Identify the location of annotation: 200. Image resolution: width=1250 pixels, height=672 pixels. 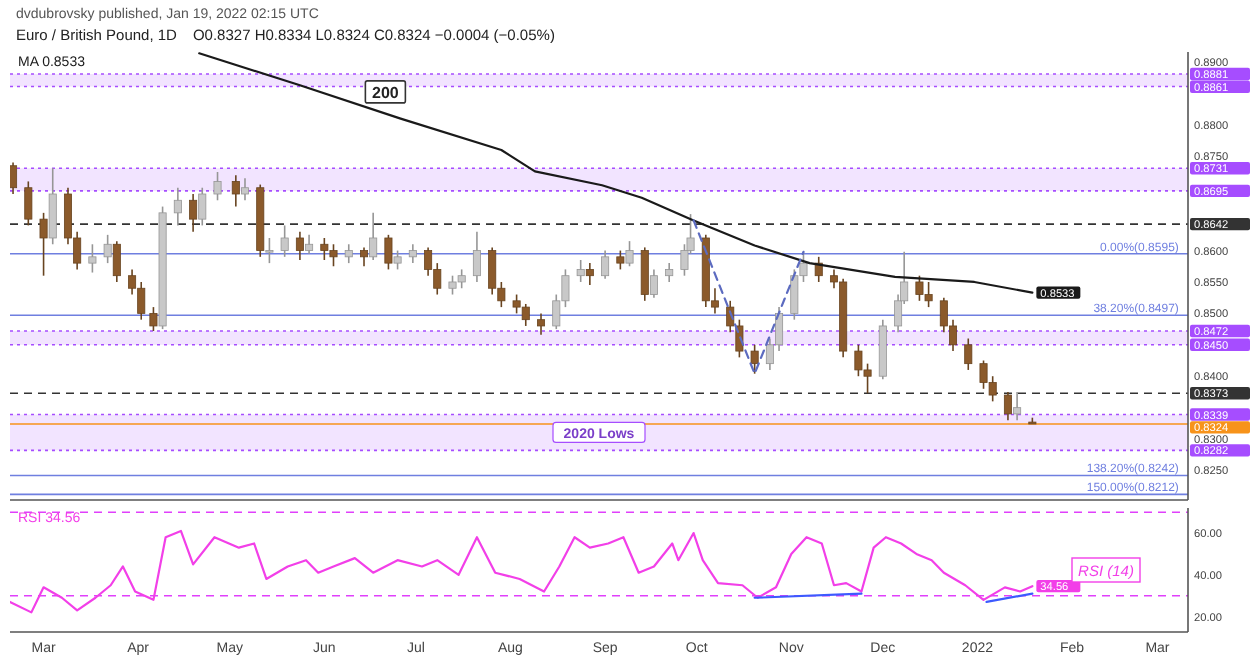
(386, 92).